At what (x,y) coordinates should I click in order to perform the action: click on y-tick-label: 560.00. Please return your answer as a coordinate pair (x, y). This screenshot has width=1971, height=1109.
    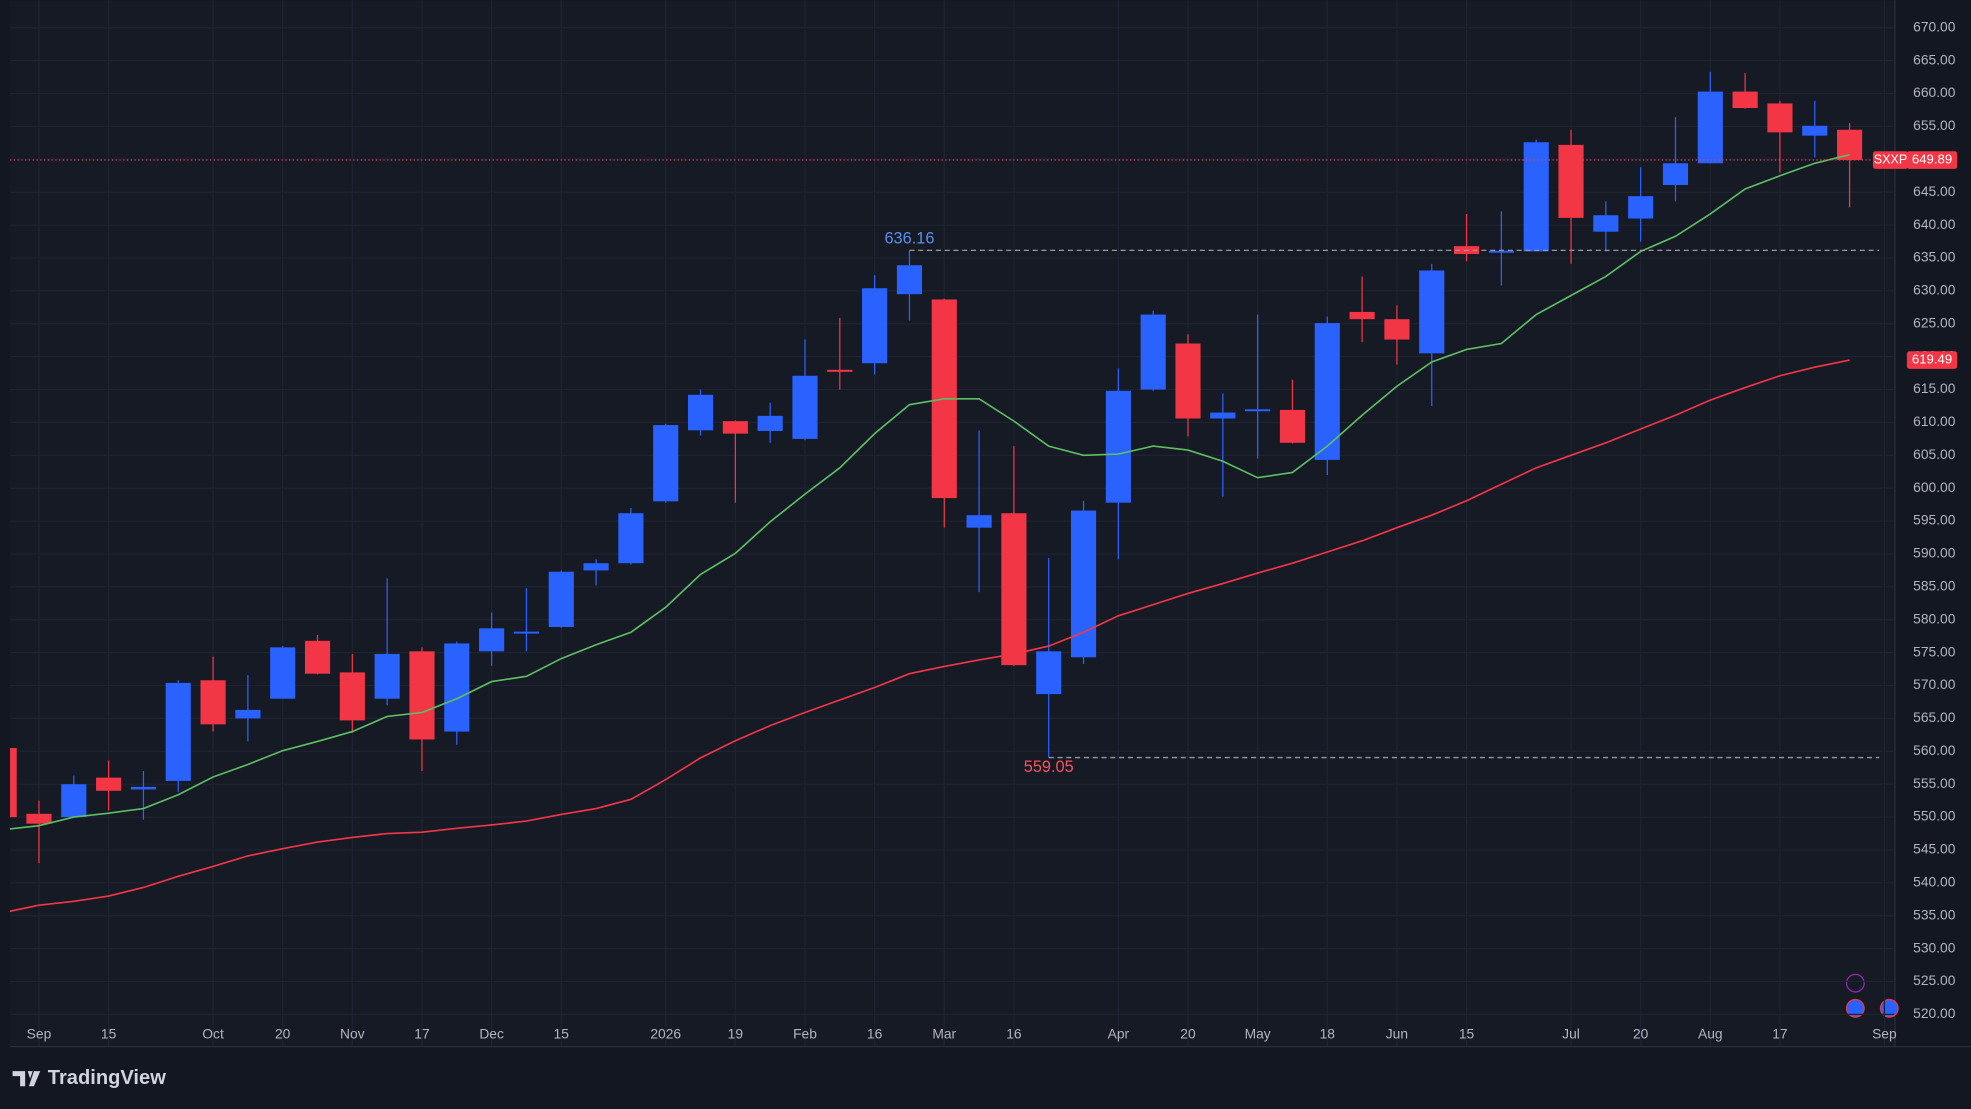
    Looking at the image, I should click on (1934, 750).